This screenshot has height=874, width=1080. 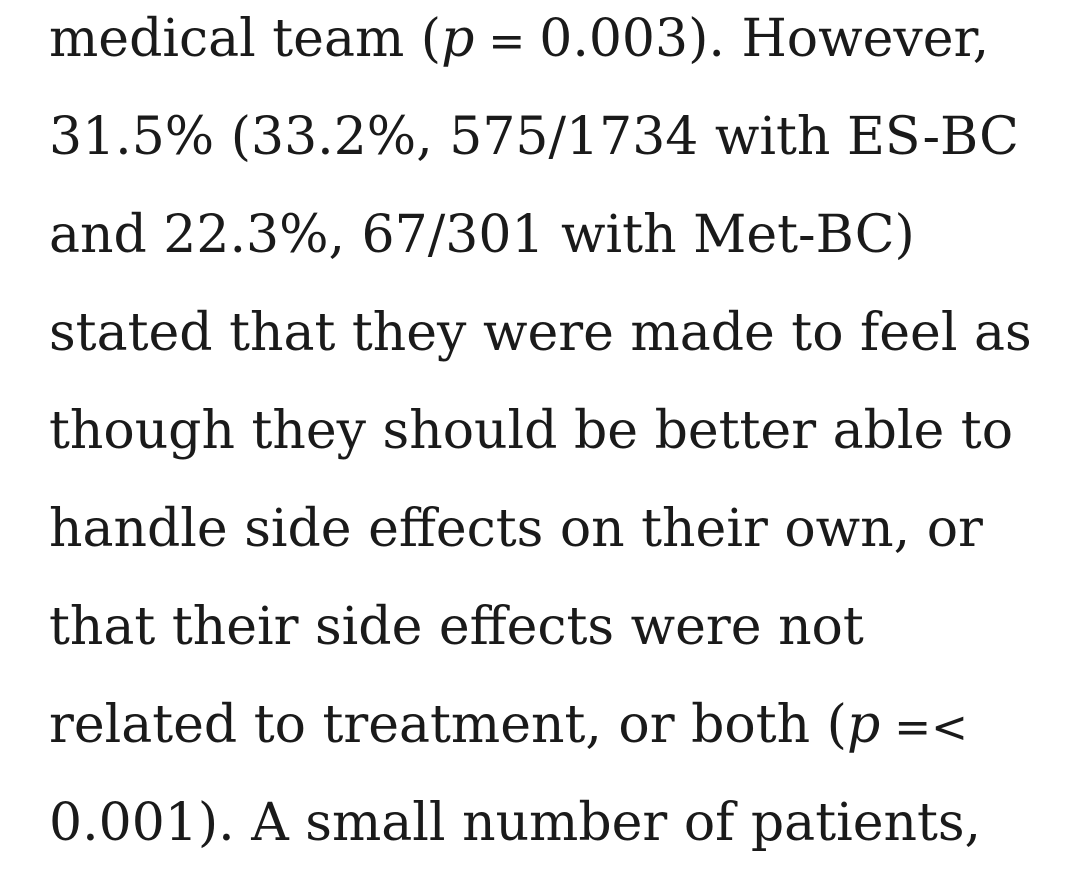 I want to click on text-line-9: 0.001). A small number of patients,, so click(x=515, y=823).